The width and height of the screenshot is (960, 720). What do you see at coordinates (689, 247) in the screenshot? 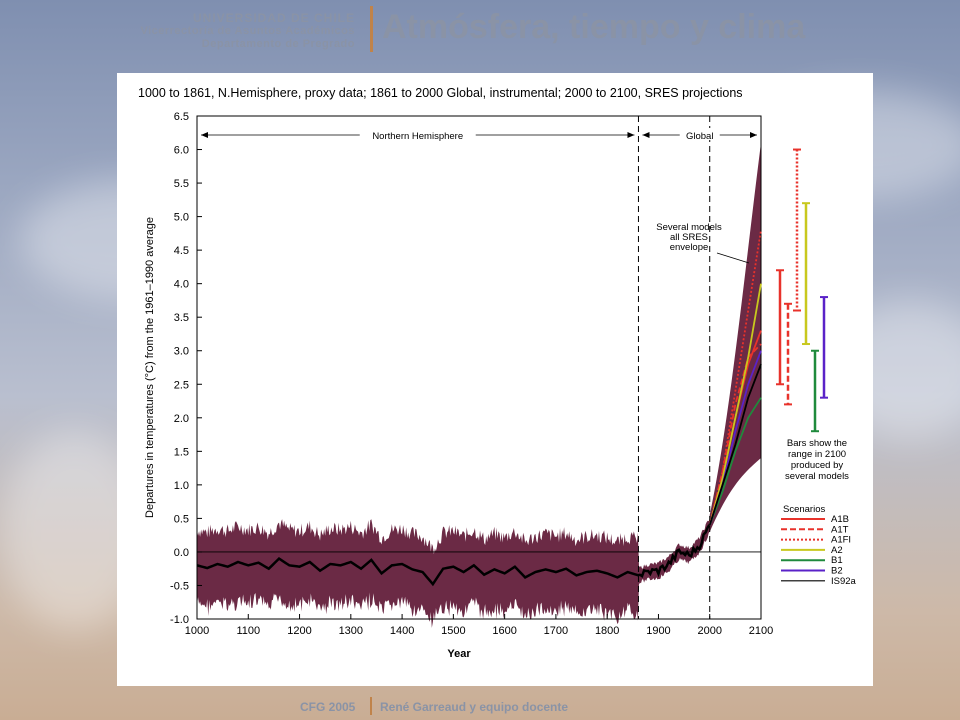
I see `envelope-note-line: envelope` at bounding box center [689, 247].